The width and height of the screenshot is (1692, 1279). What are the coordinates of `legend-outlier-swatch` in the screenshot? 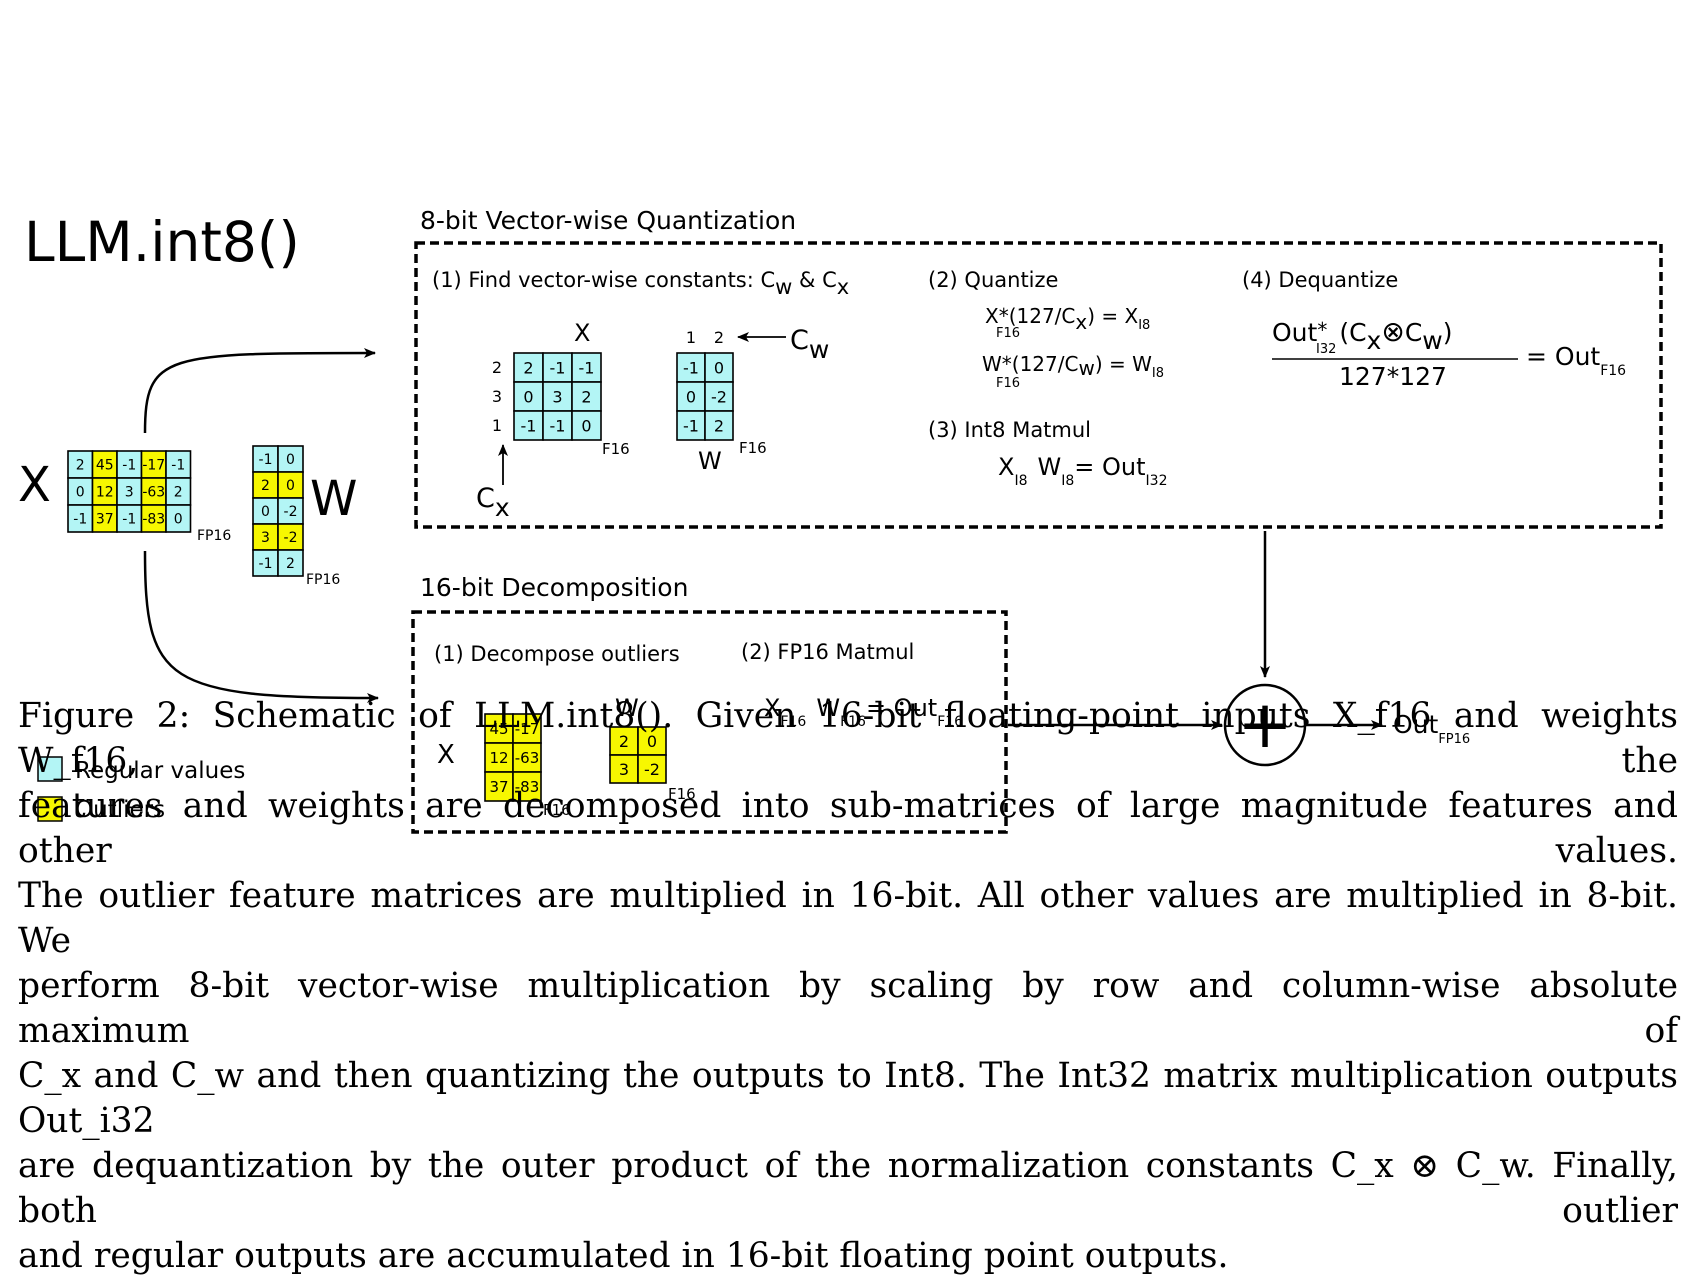 It's located at (50, 809).